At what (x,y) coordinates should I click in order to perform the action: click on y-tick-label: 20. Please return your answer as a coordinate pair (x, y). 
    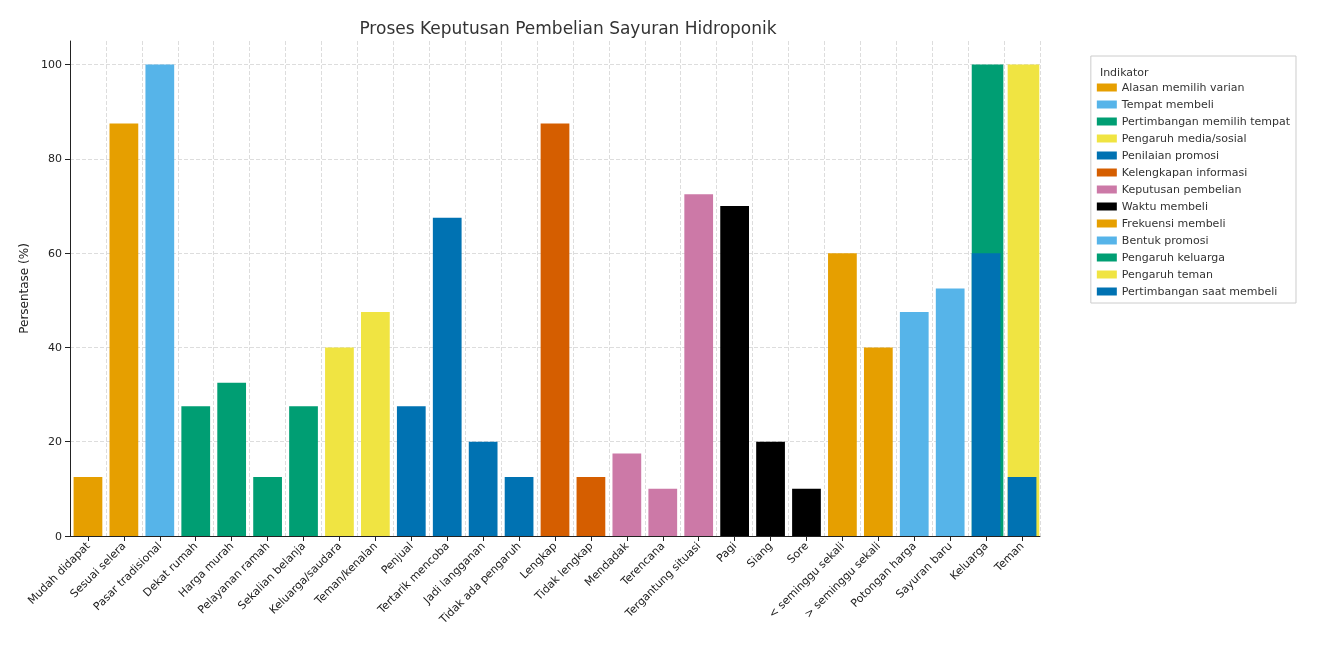
    Looking at the image, I should click on (55, 442).